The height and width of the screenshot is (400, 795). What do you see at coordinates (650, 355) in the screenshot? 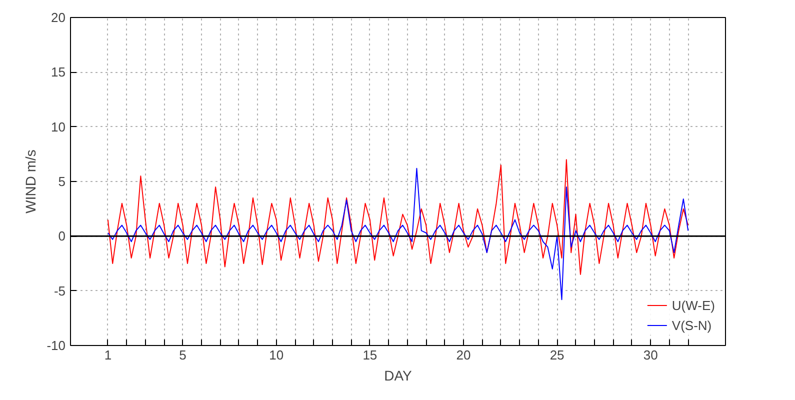
I see `x-tick-label: 30` at bounding box center [650, 355].